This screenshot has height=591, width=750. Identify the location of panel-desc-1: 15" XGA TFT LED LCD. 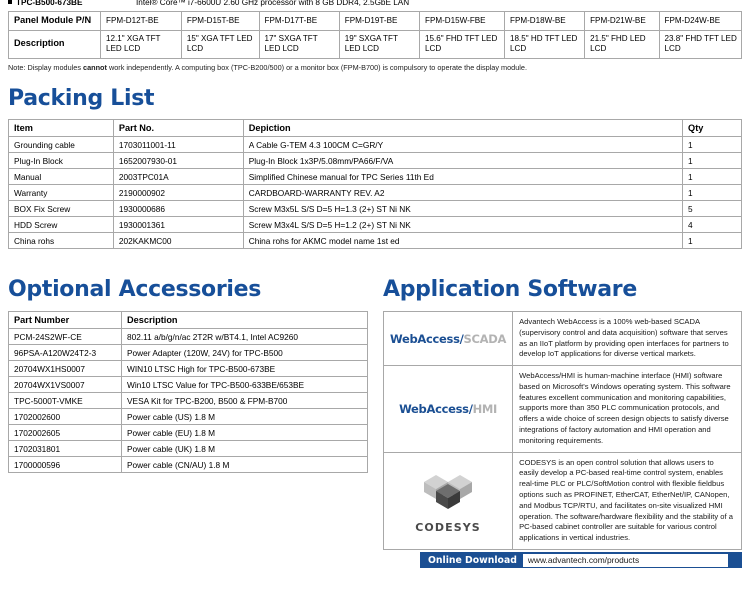
(220, 44).